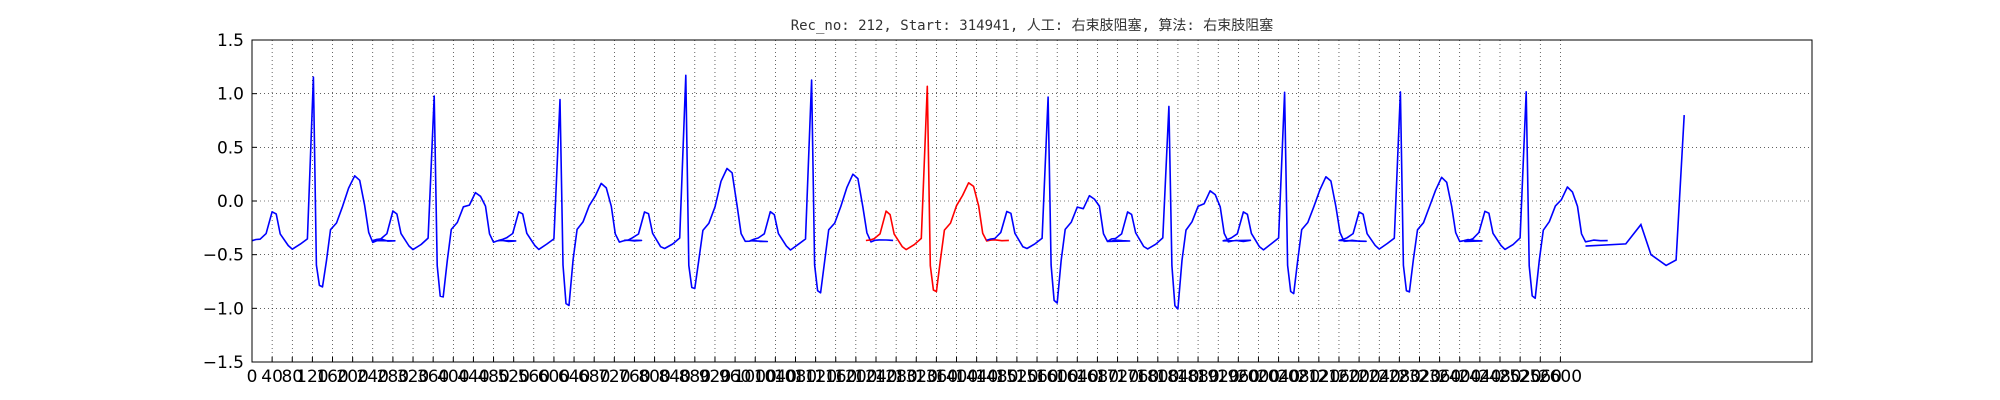 The width and height of the screenshot is (2000, 400). Describe the element at coordinates (916, 377) in the screenshot. I see `x-tick-label: 1320` at that location.